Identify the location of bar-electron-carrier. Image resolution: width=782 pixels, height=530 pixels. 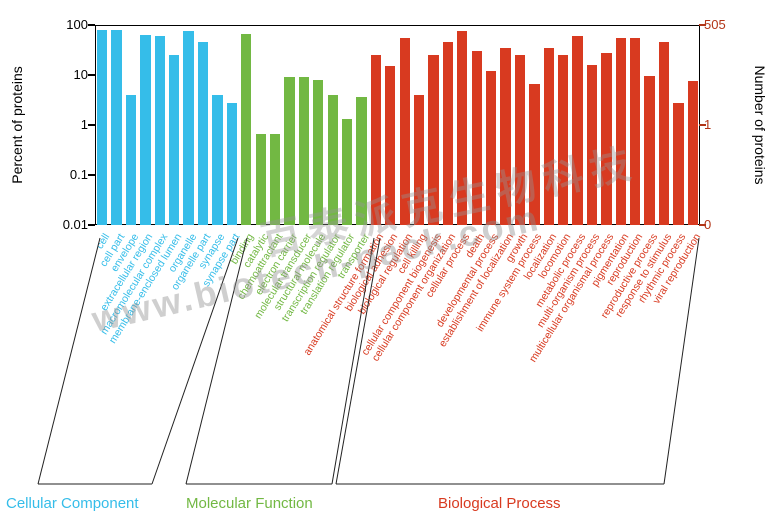
(289, 151).